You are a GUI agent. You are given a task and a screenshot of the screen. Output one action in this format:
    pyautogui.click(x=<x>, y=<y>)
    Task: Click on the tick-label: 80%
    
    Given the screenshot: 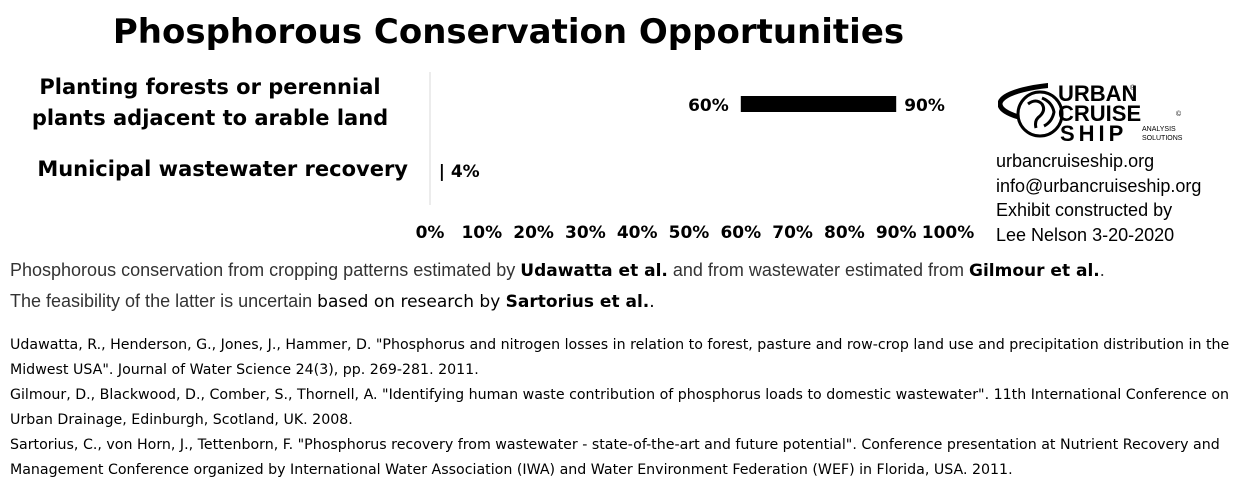 What is the action you would take?
    pyautogui.click(x=844, y=233)
    